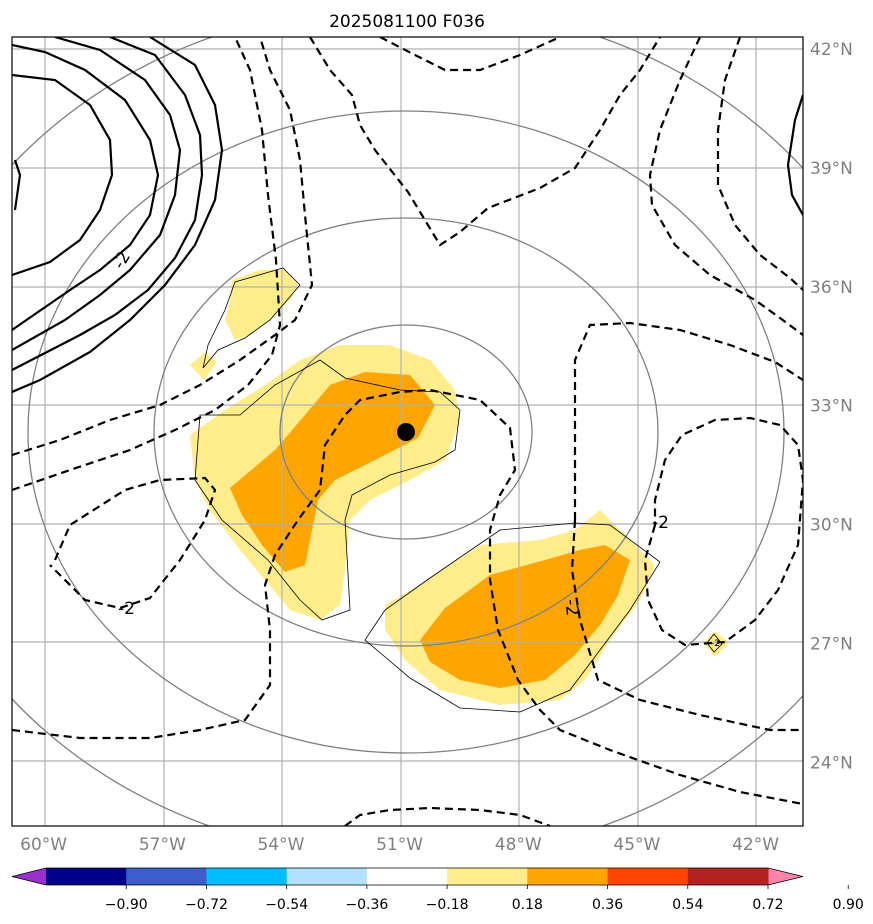 The width and height of the screenshot is (873, 924). I want to click on x-tick-label: 60°W, so click(43, 845).